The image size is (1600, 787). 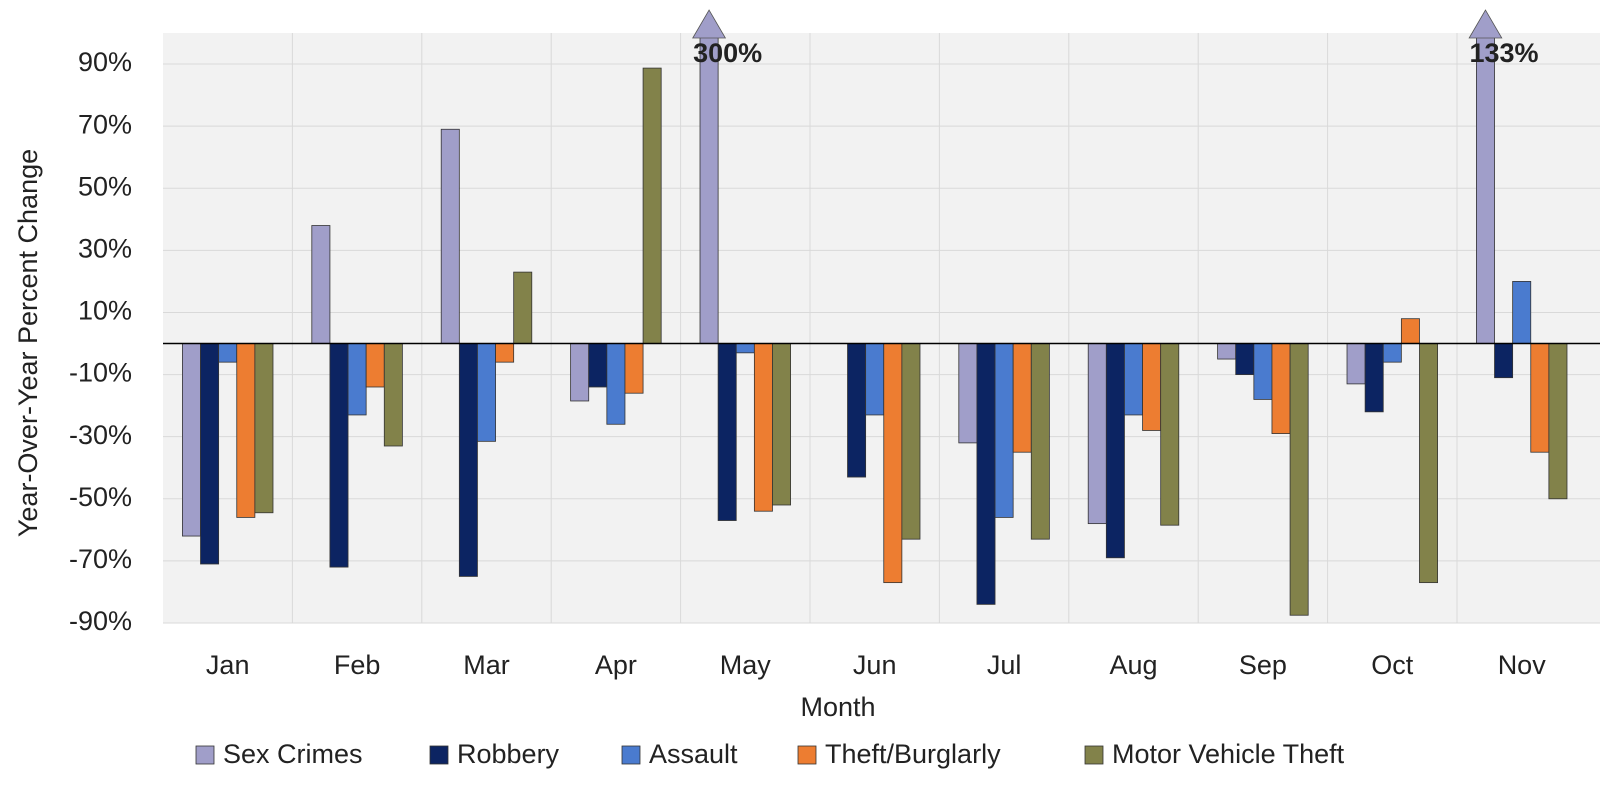 I want to click on legend-label: Assault, so click(x=693, y=754).